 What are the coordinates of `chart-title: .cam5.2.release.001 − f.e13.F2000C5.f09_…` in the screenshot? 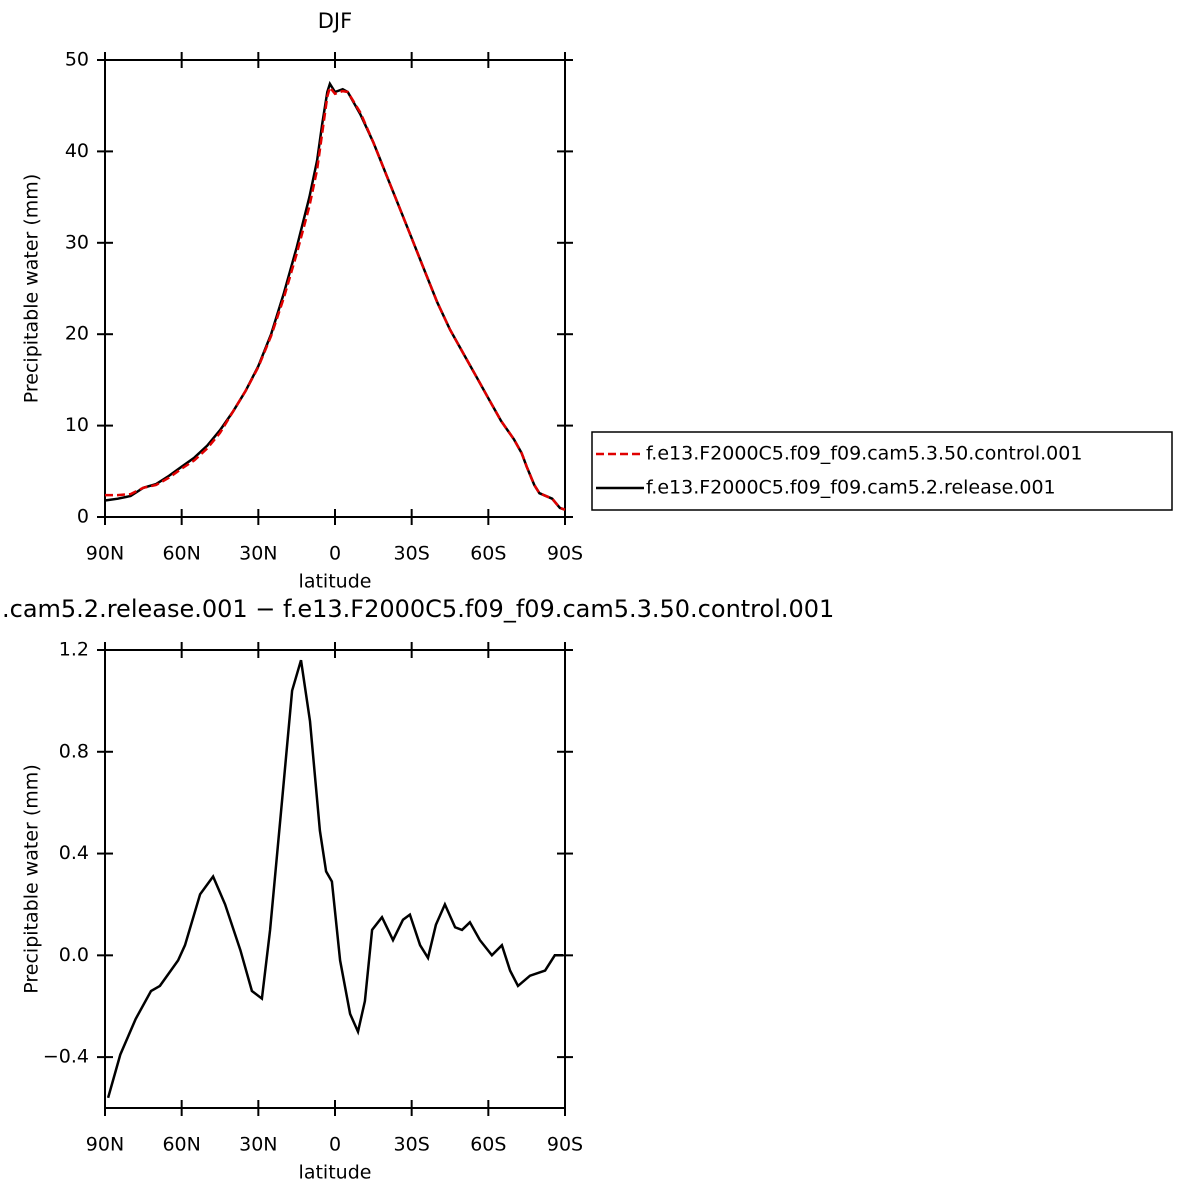 It's located at (418, 609).